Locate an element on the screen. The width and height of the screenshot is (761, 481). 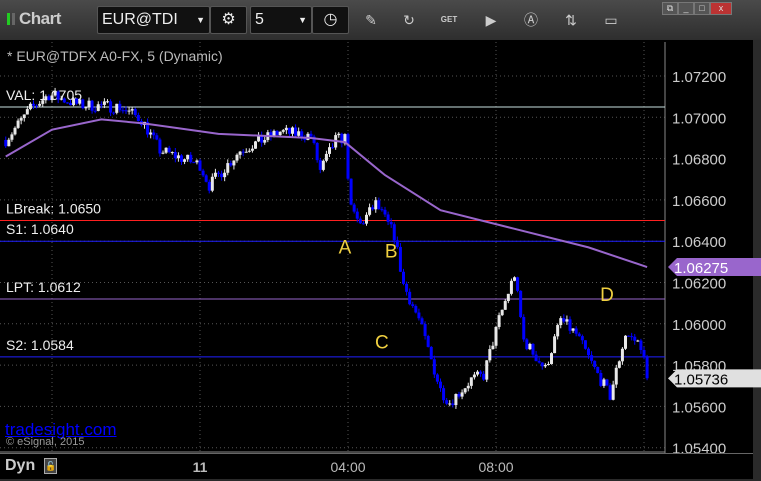
get-icon: GET is located at coordinates (449, 19).